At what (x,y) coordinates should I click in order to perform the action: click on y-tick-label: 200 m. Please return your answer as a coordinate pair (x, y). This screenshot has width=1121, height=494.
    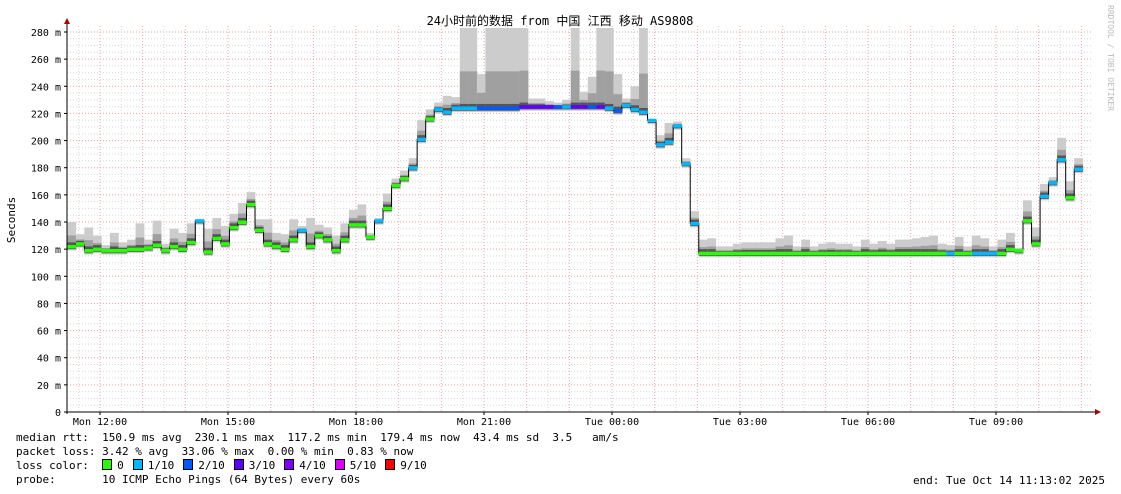
    Looking at the image, I should click on (46, 142).